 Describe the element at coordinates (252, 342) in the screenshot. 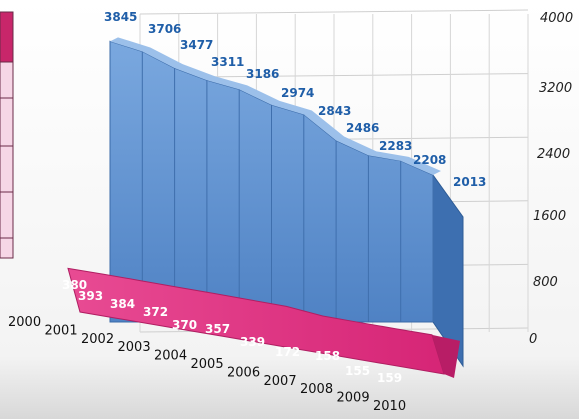

I see `pink-data-label: 339` at that location.